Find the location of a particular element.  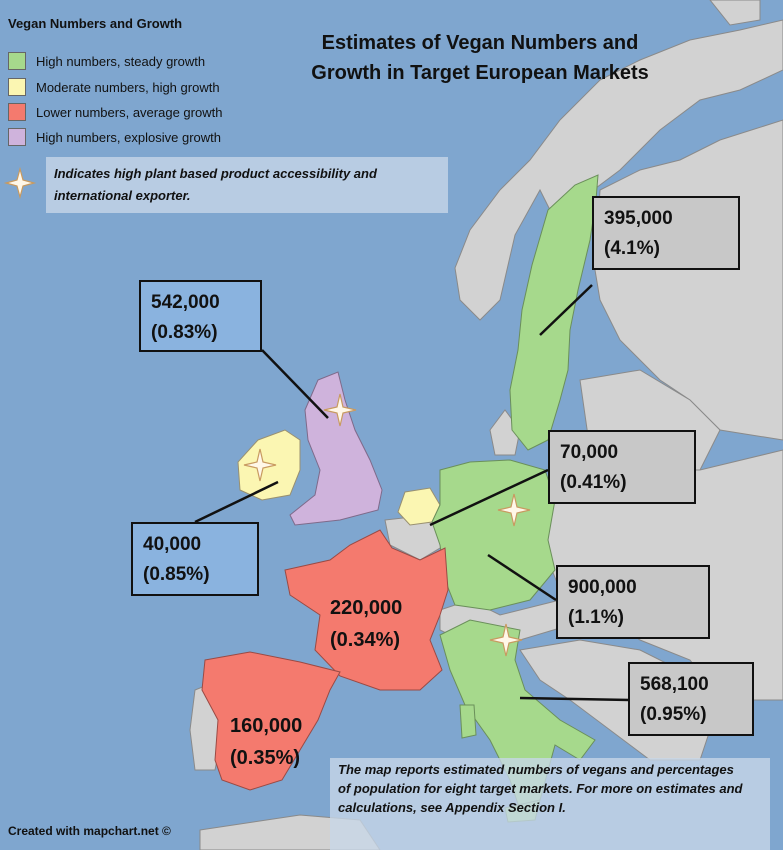

stat-box-netherlands: 70,000 (0.41%) is located at coordinates (622, 467).